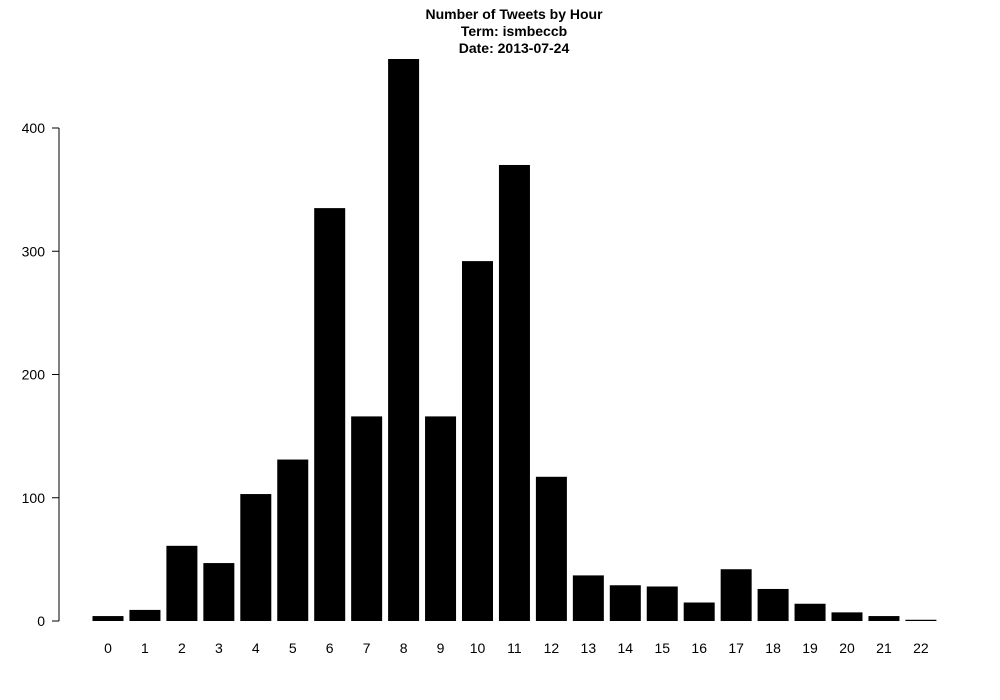 The width and height of the screenshot is (1000, 700). Describe the element at coordinates (773, 648) in the screenshot. I see `x-tick-label: 18` at that location.